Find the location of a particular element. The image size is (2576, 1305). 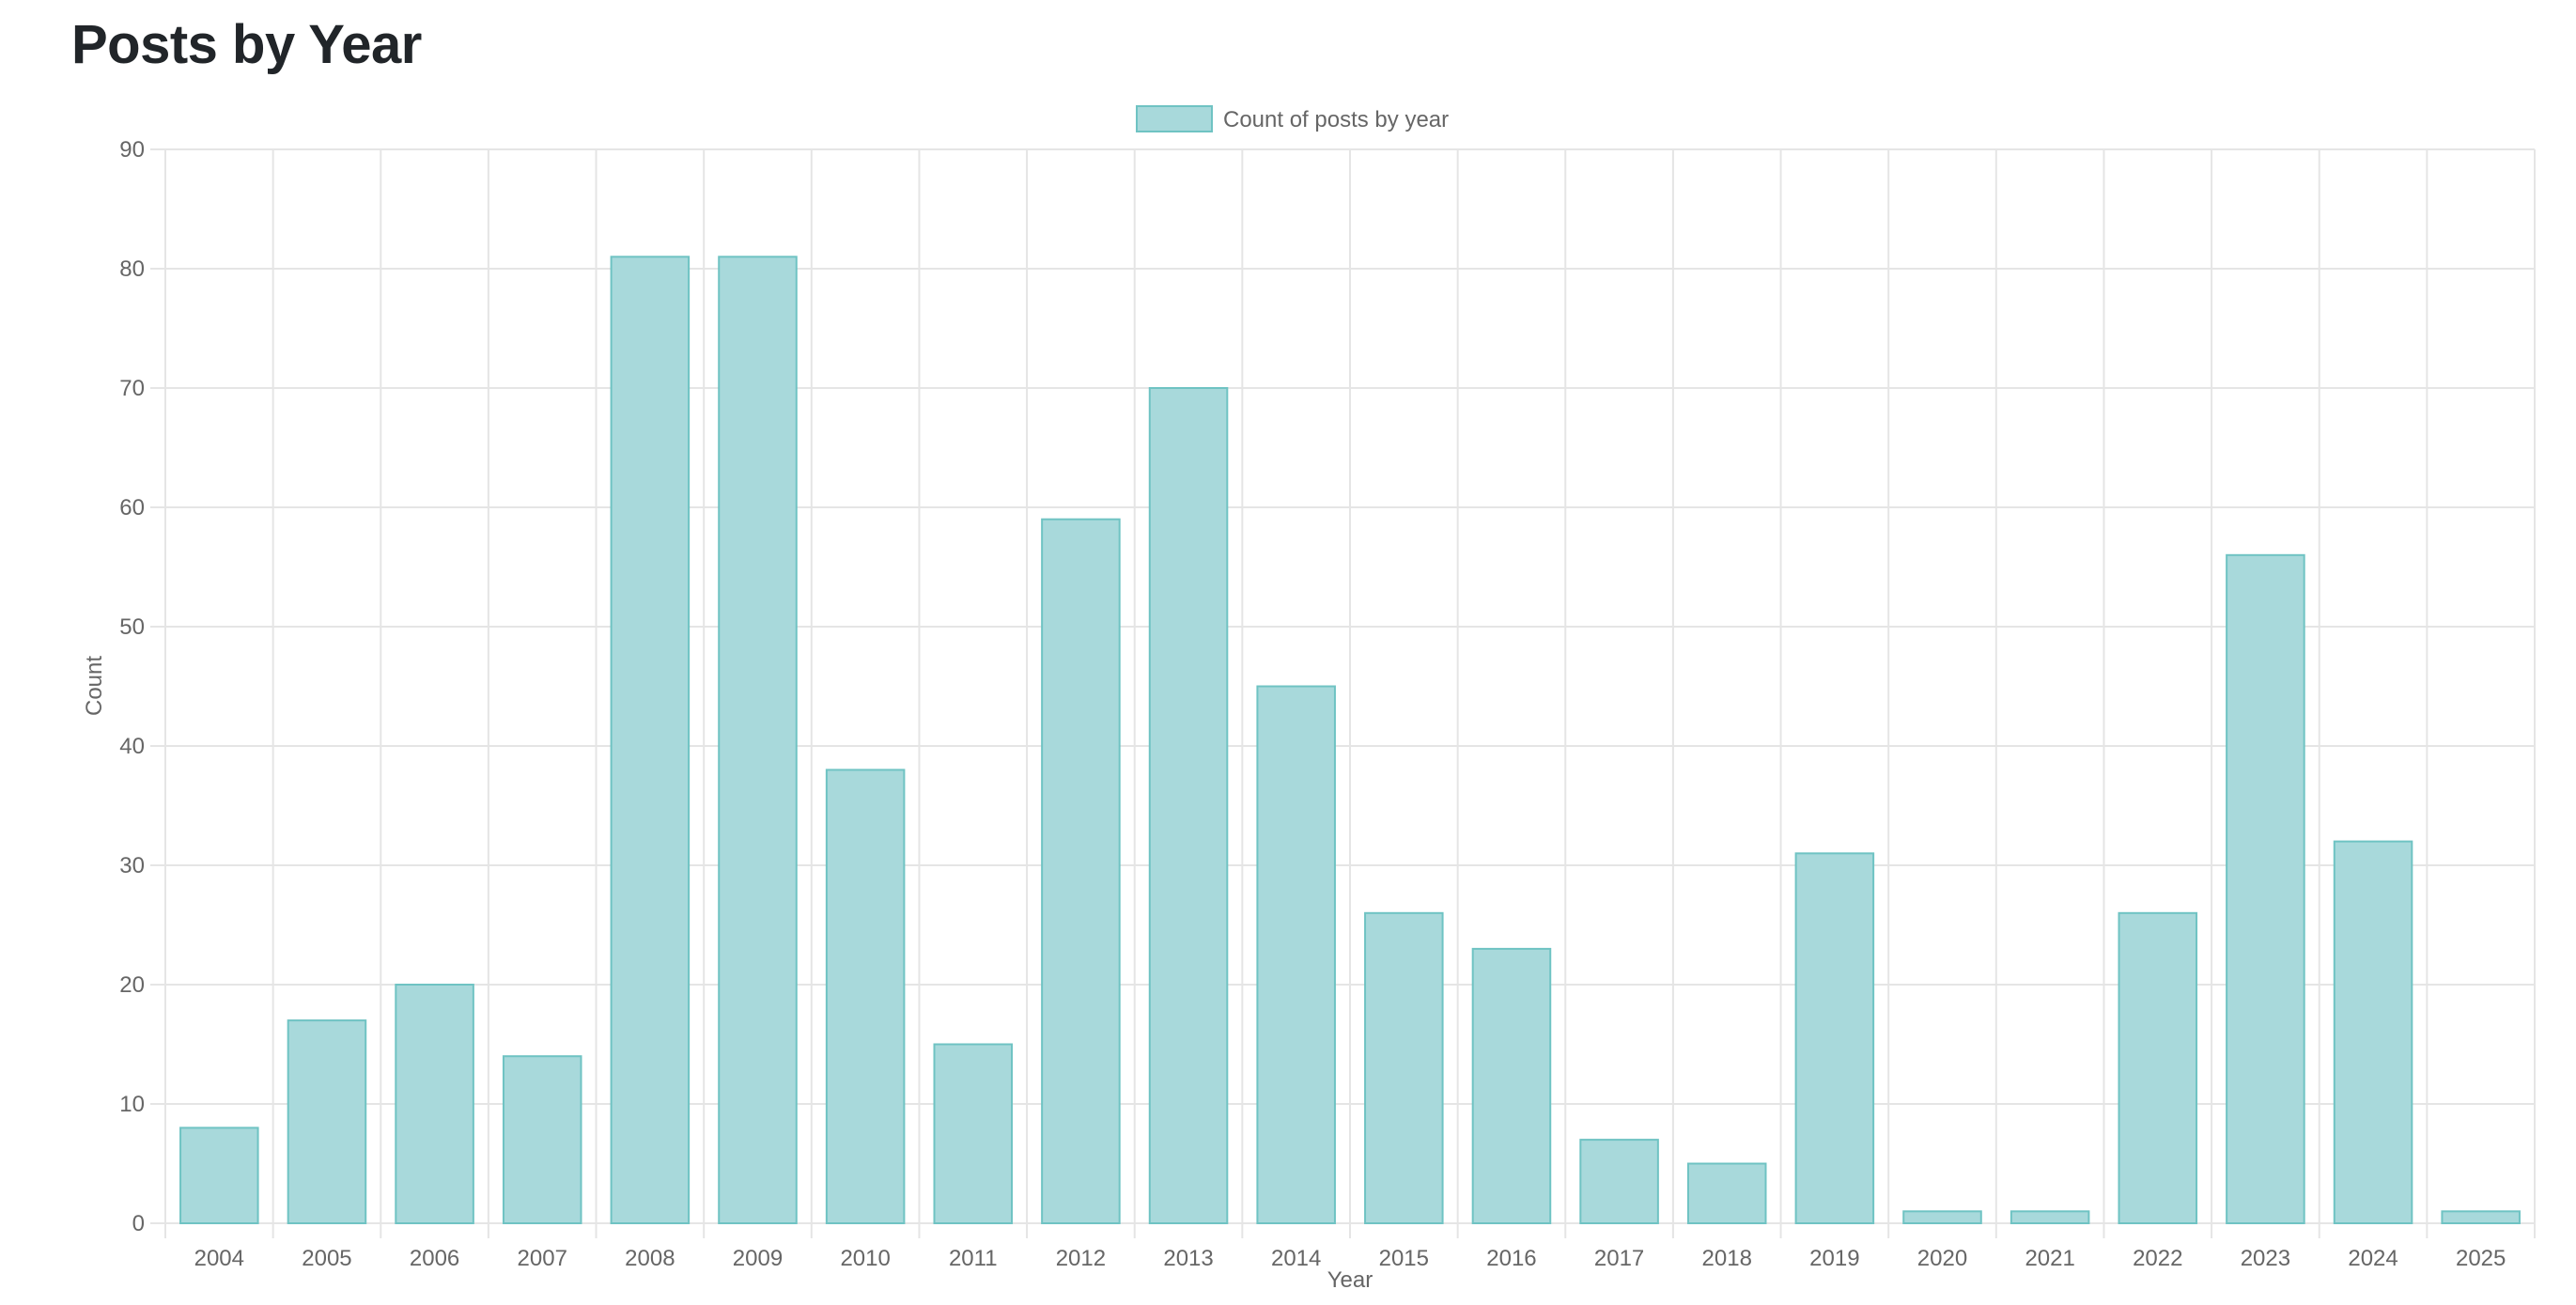

bar-2019 is located at coordinates (1835, 1038).